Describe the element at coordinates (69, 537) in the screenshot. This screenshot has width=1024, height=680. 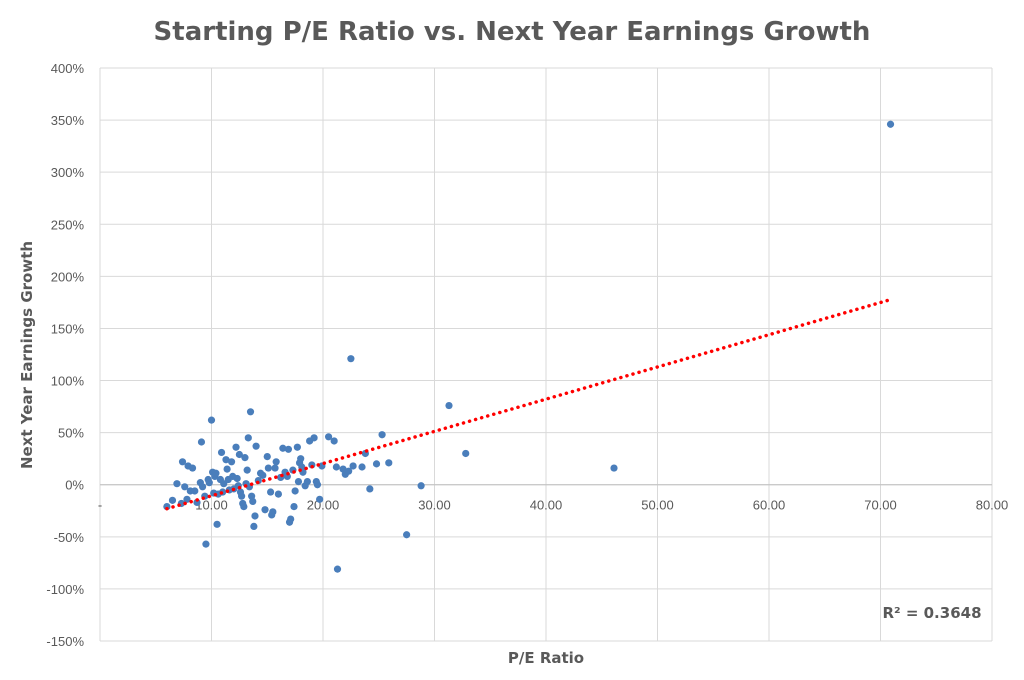
I see `y-tick-label: -50%` at that location.